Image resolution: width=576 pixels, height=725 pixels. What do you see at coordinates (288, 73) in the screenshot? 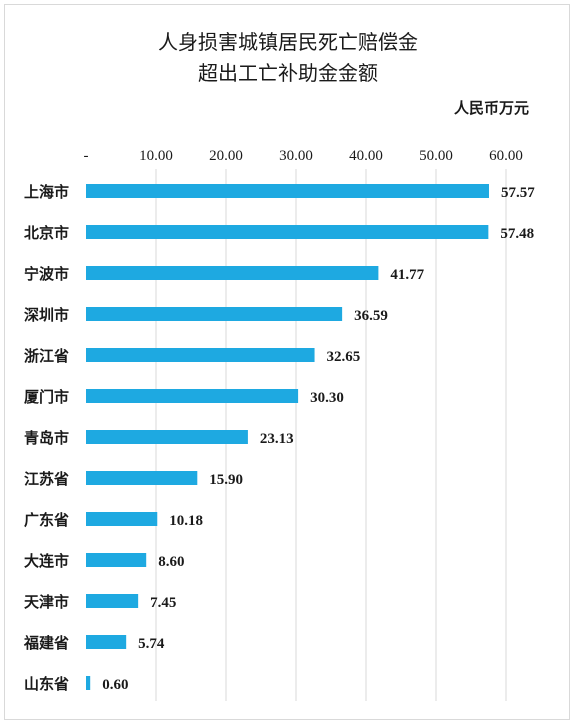
I see `chart-title-line: 超出工亡补助金金额` at bounding box center [288, 73].